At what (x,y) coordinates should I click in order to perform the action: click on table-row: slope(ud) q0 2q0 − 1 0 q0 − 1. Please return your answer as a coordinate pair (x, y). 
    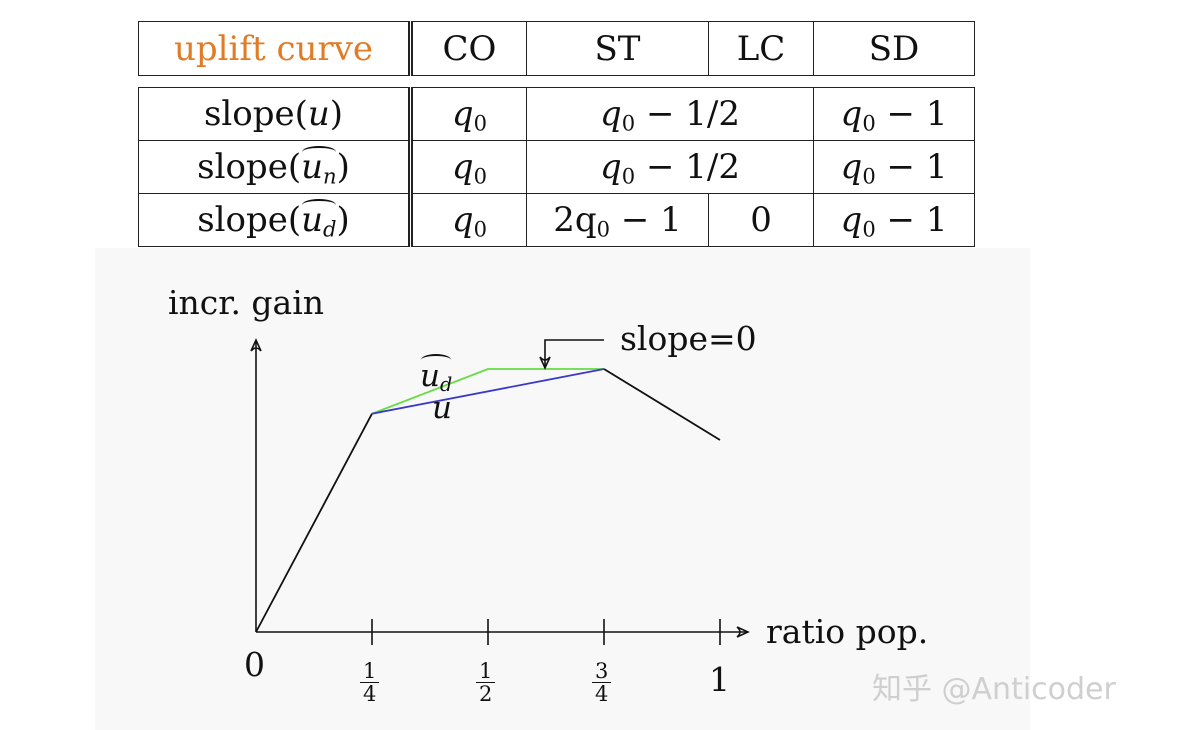
    Looking at the image, I should click on (557, 220).